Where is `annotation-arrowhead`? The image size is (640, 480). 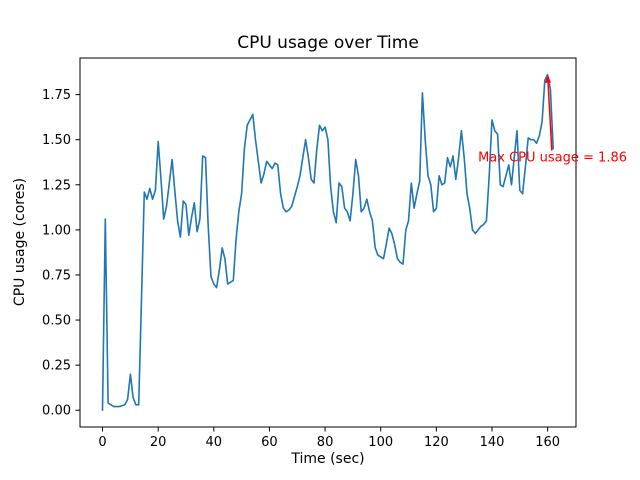 annotation-arrowhead is located at coordinates (548, 78).